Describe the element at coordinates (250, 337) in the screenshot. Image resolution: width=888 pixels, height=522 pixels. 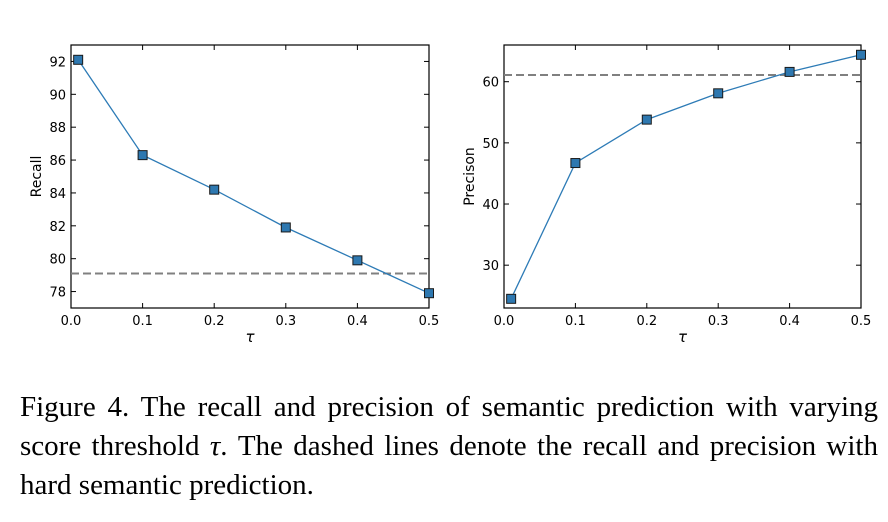
I see `recall-x-axis-label: τ` at that location.